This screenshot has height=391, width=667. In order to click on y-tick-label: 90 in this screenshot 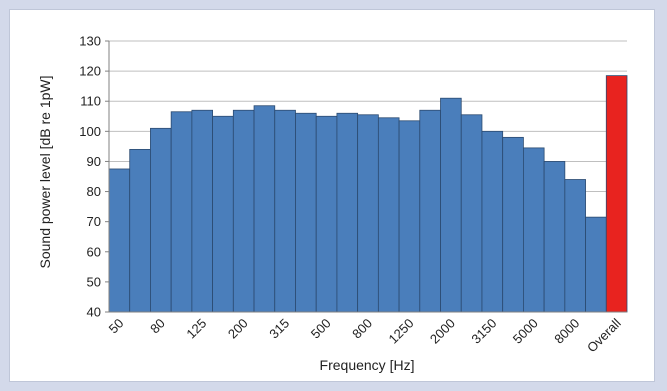, I will do `click(94, 161)`.